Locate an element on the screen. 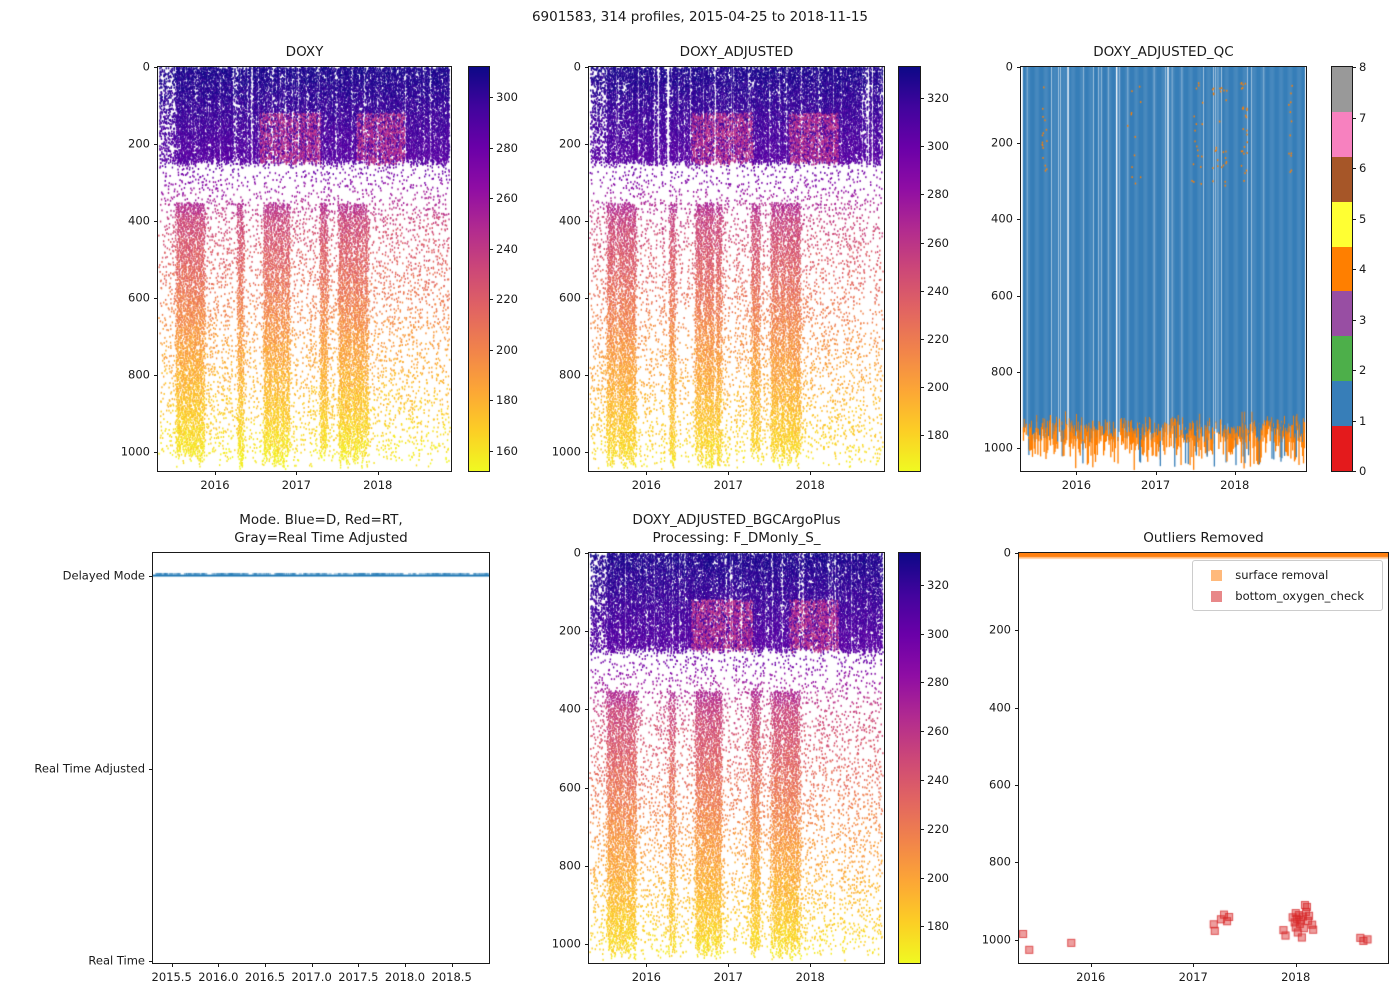 The width and height of the screenshot is (1400, 1000). colorbar-tick-label: 5 is located at coordinates (1363, 218).